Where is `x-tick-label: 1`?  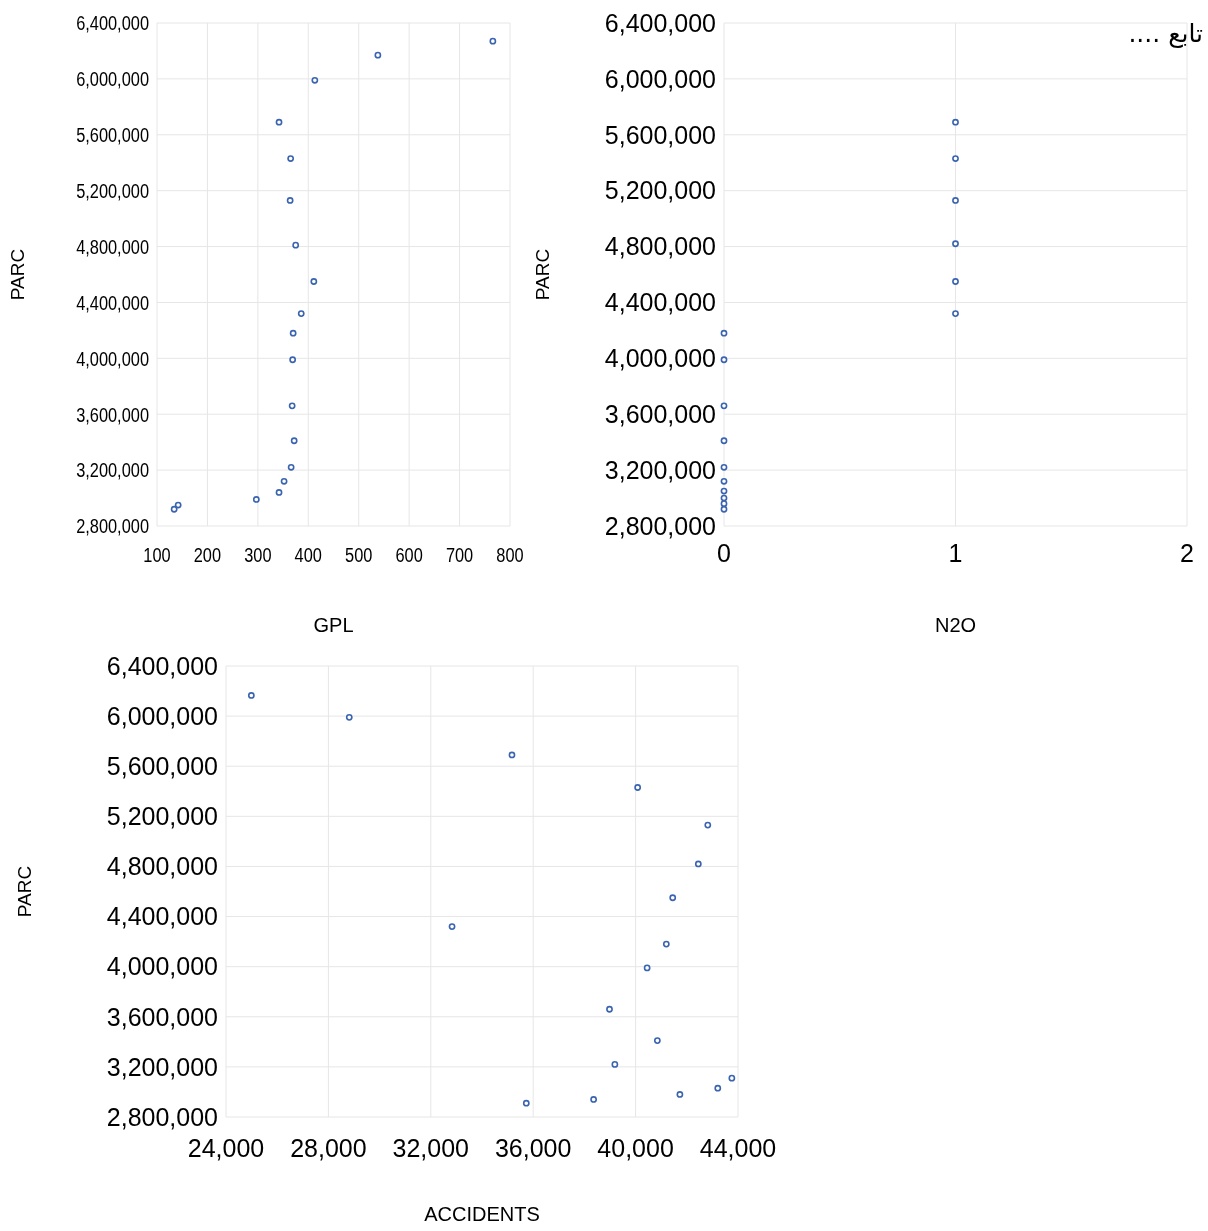 x-tick-label: 1 is located at coordinates (955, 553).